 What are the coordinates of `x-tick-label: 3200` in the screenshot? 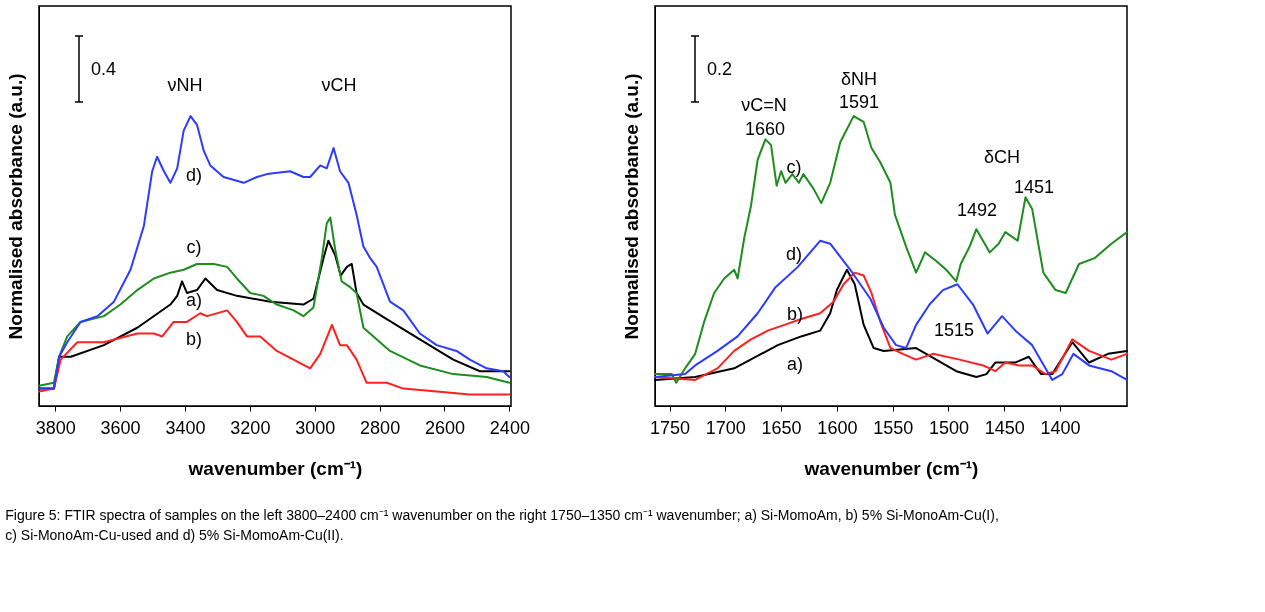 It's located at (250, 427).